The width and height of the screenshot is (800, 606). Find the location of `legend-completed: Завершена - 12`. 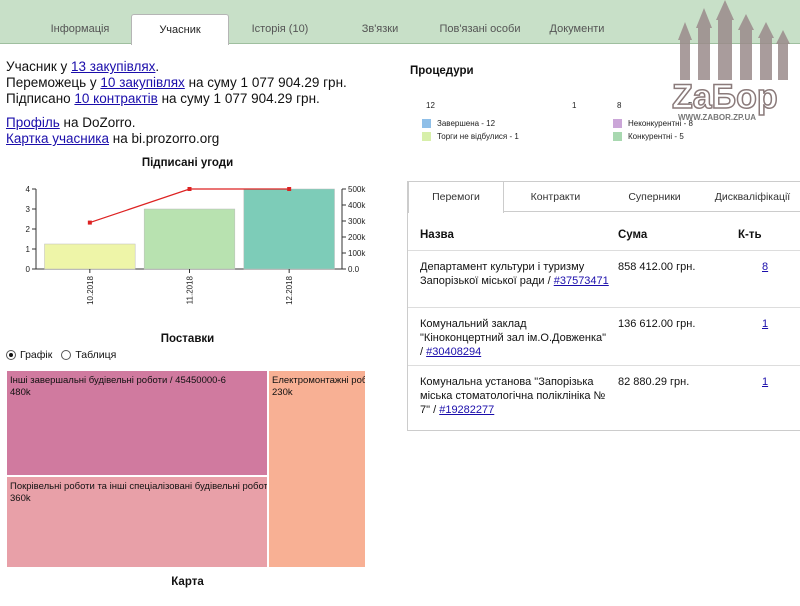

legend-completed: Завершена - 12 is located at coordinates (458, 124).